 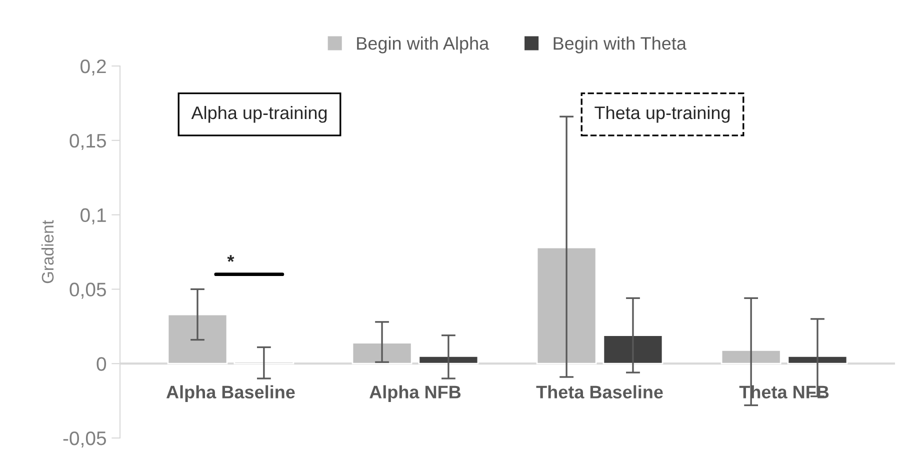 I want to click on y-tick-label: 0, so click(x=101, y=364).